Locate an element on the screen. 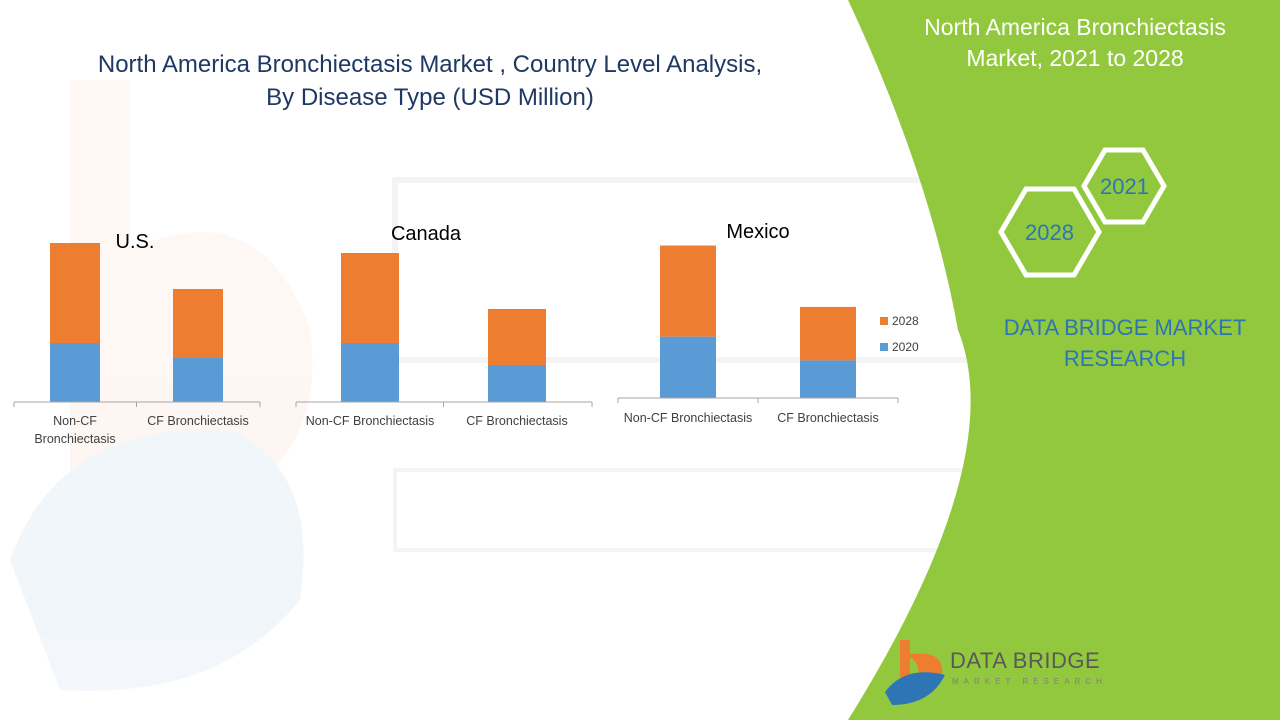 The width and height of the screenshot is (1280, 720). watermark-logo-swoosh is located at coordinates (157, 560).